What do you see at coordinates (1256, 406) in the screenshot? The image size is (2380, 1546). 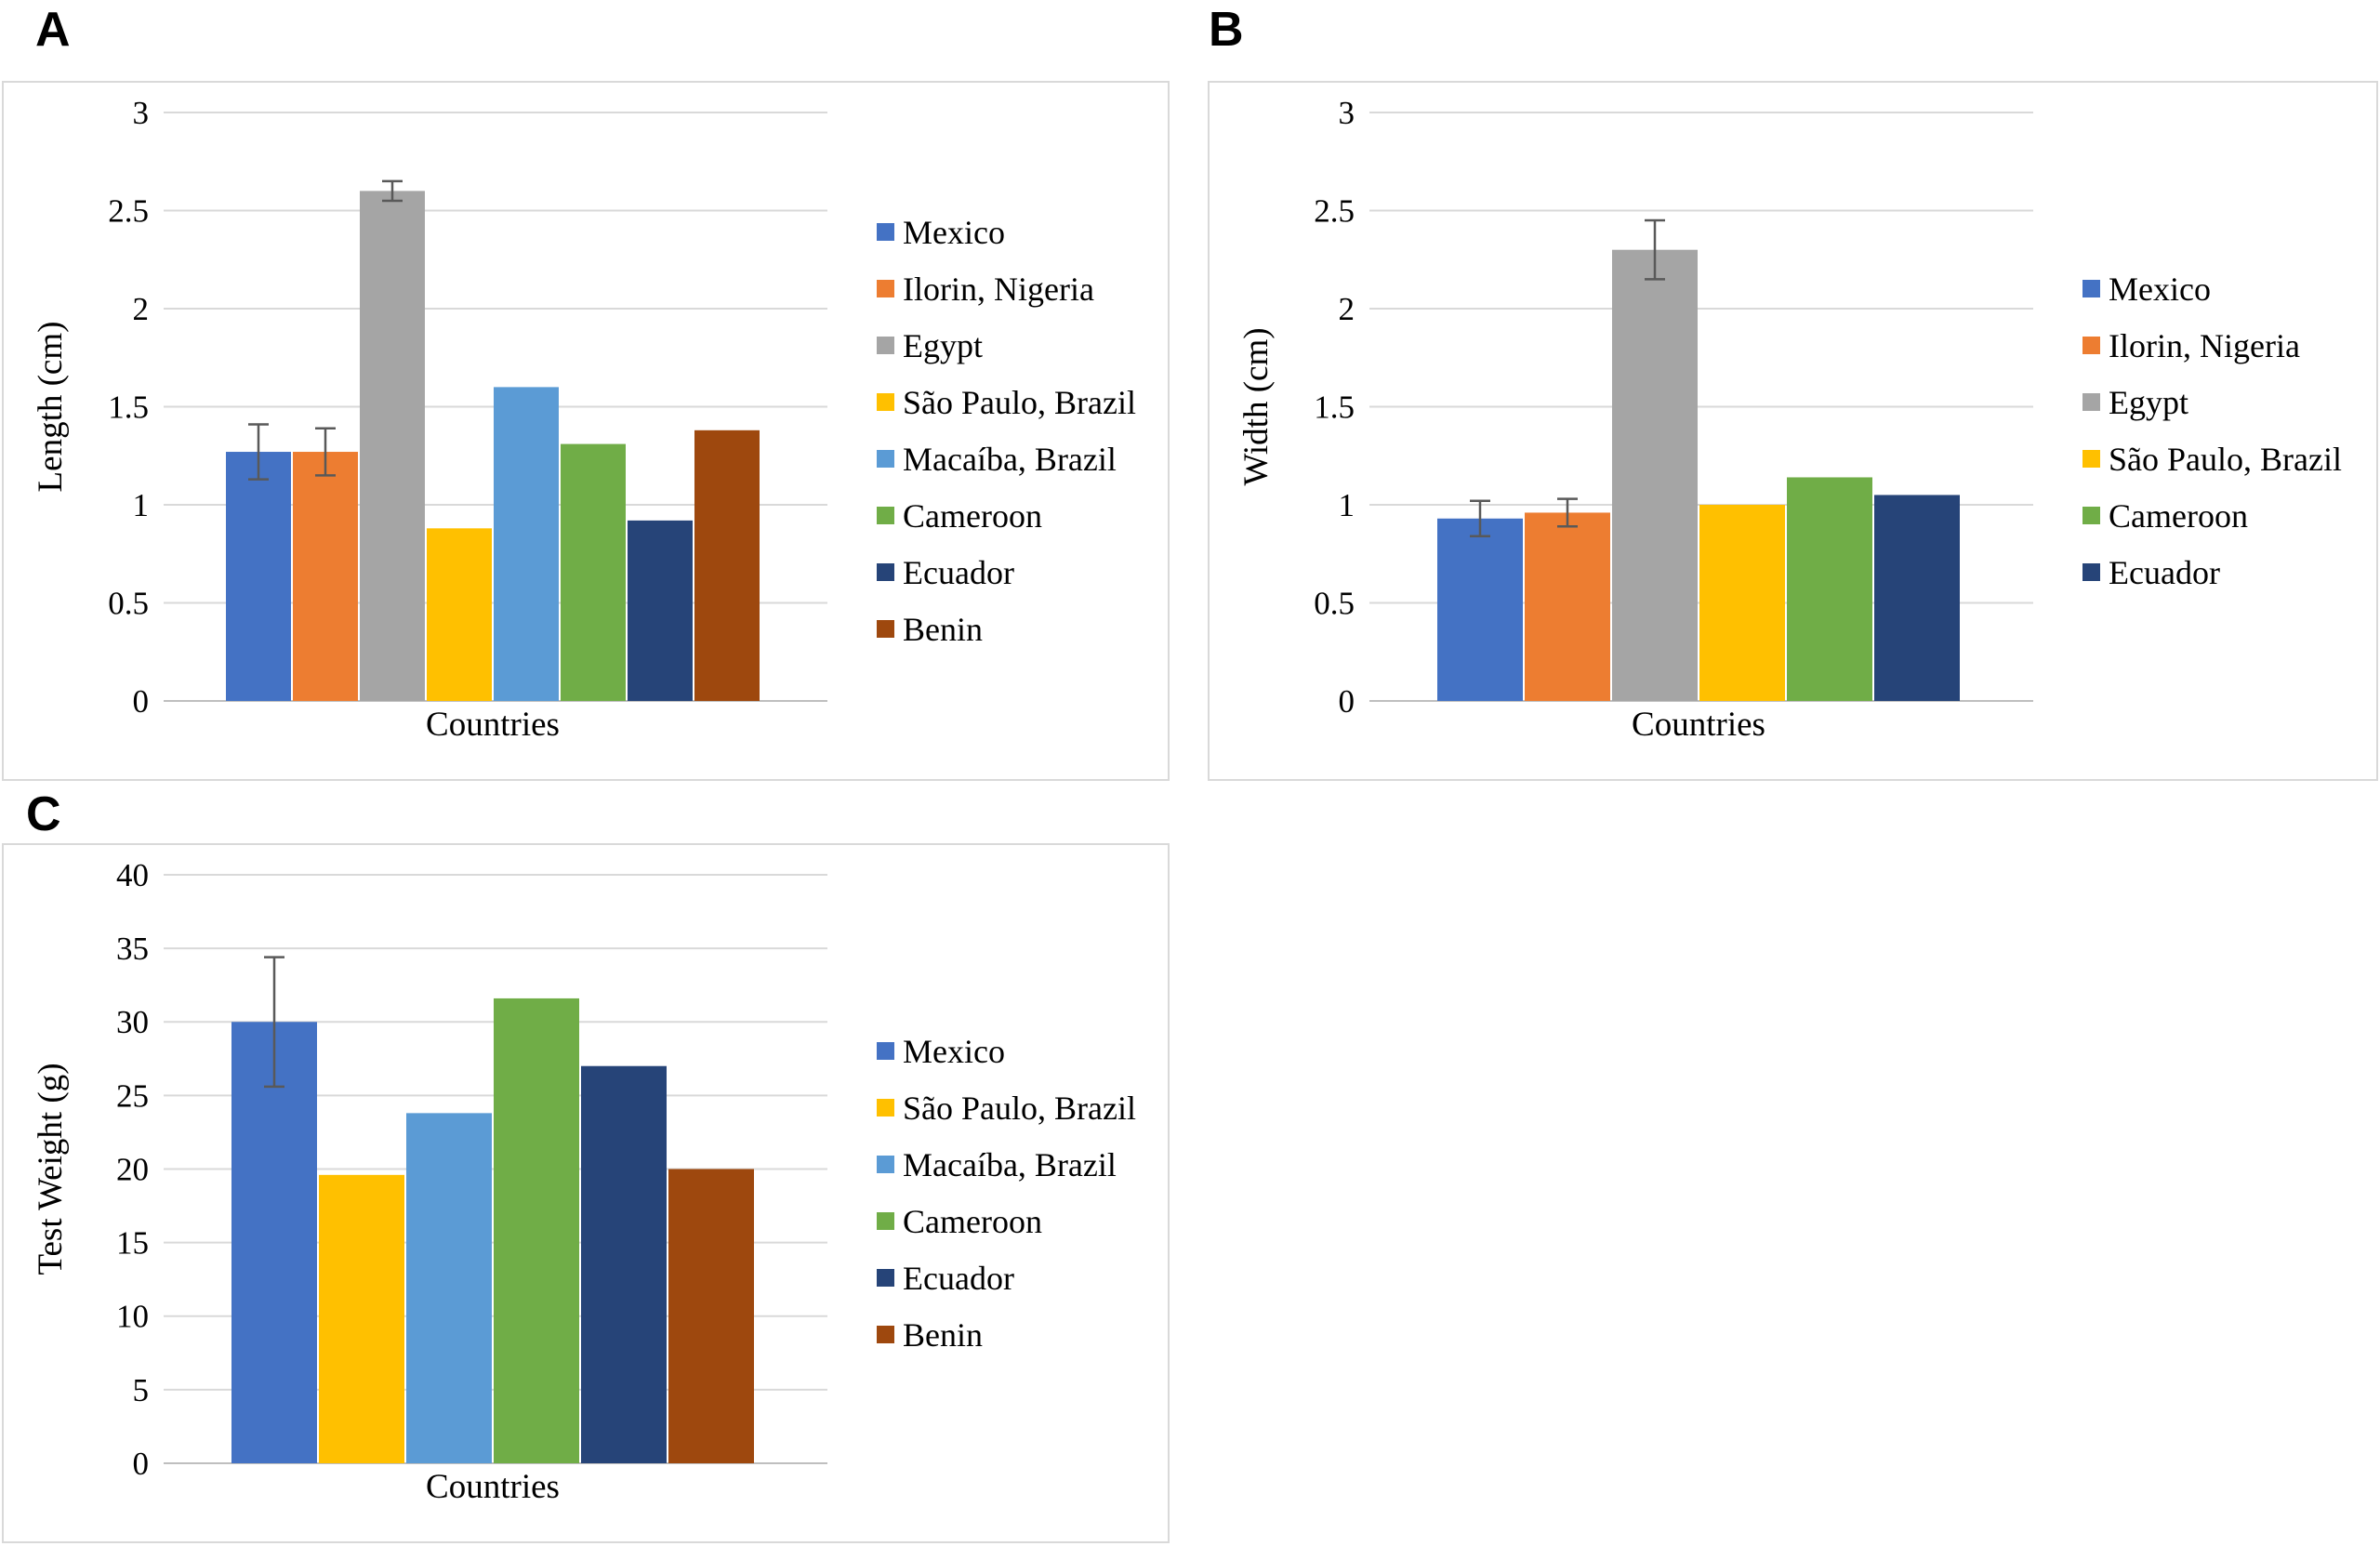 I see `y-axis-title: Width (cm)` at bounding box center [1256, 406].